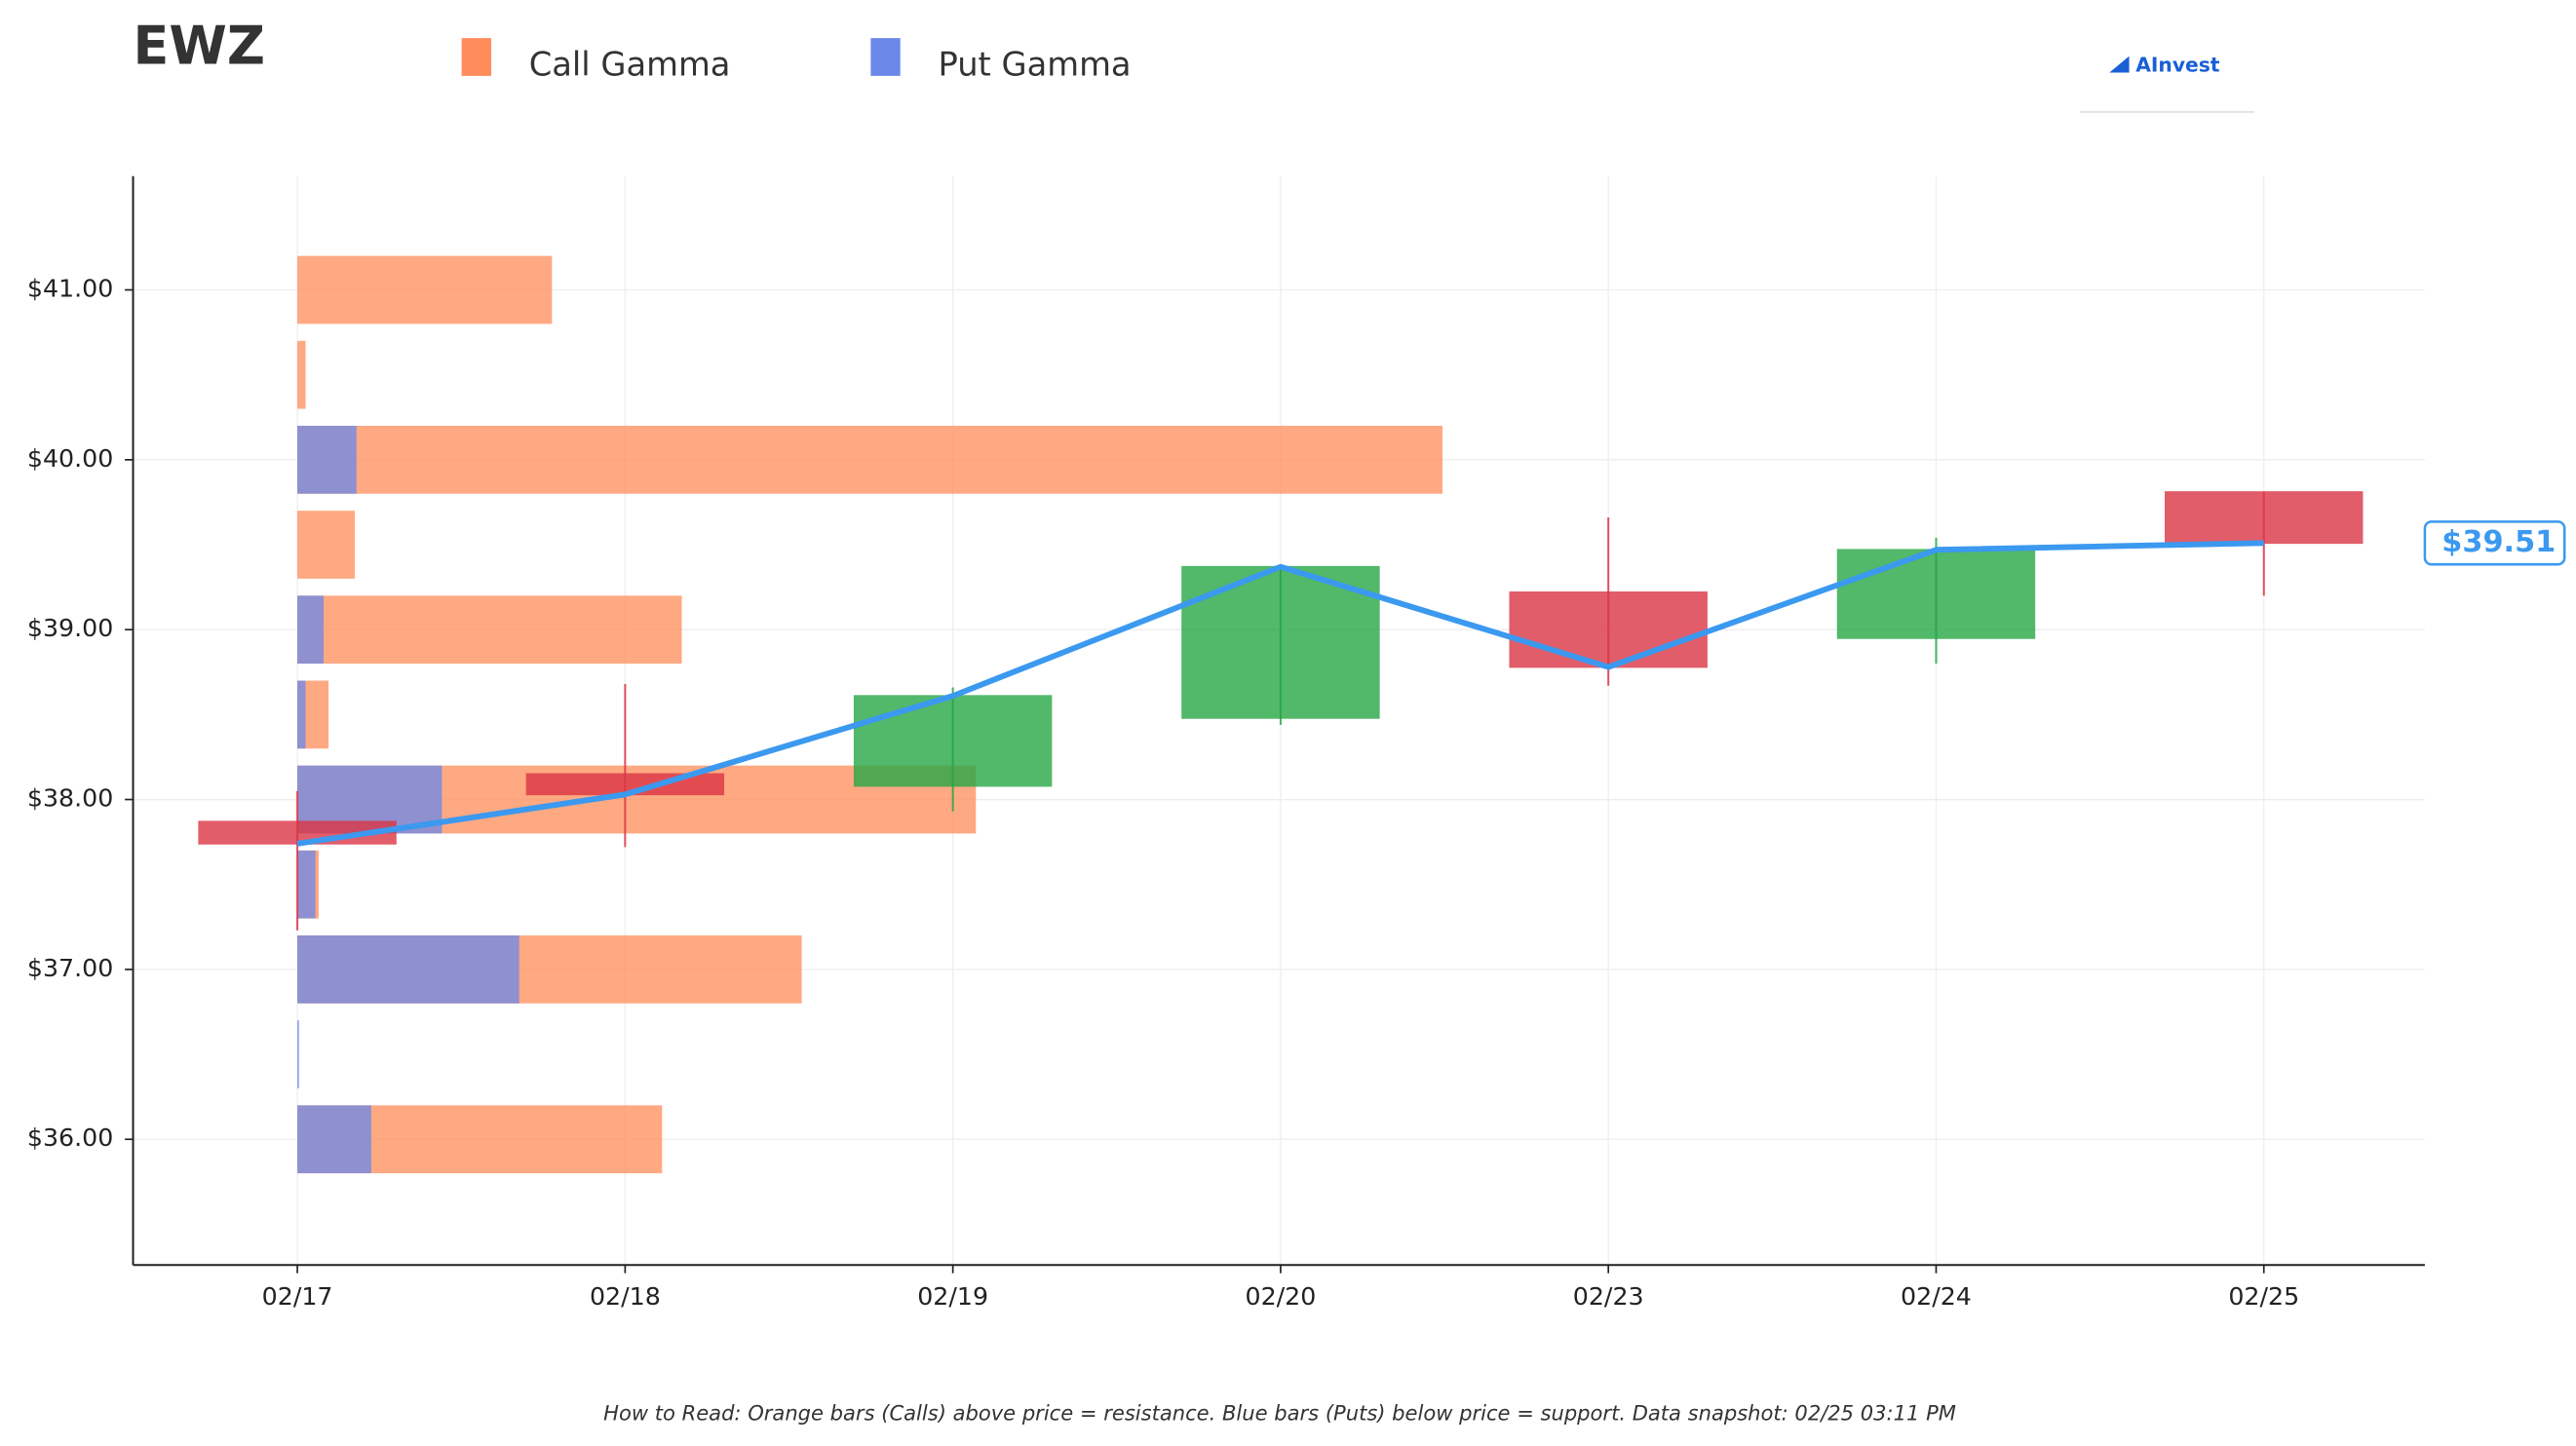  Describe the element at coordinates (1281, 1296) in the screenshot. I see `x-tick-label: 02/20` at that location.